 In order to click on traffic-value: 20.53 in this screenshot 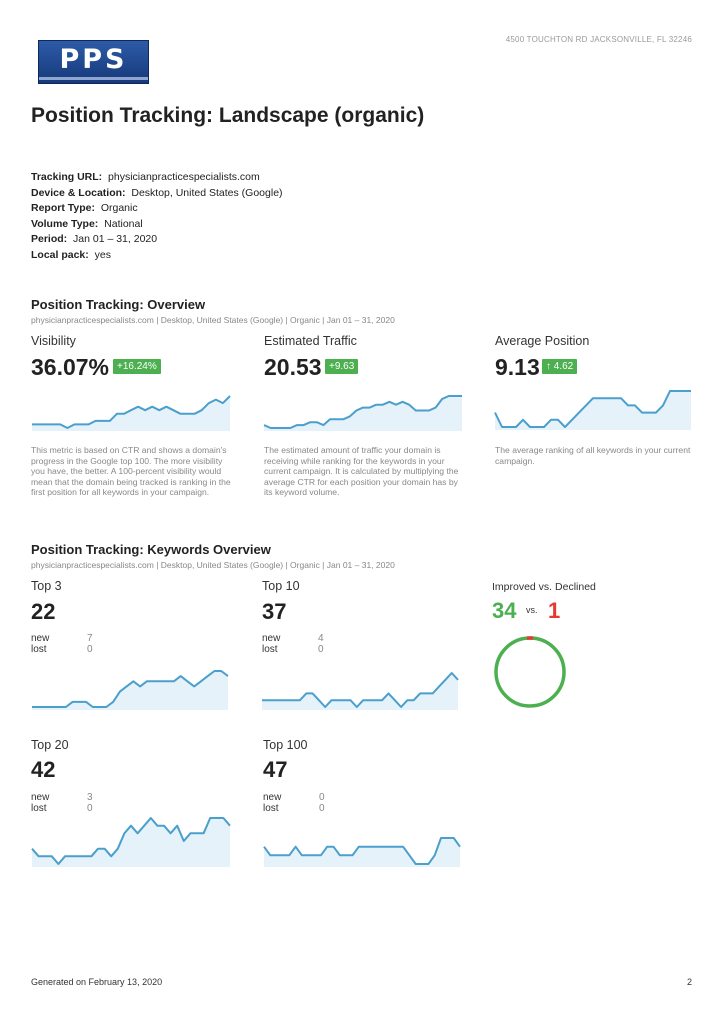, I will do `click(293, 367)`.